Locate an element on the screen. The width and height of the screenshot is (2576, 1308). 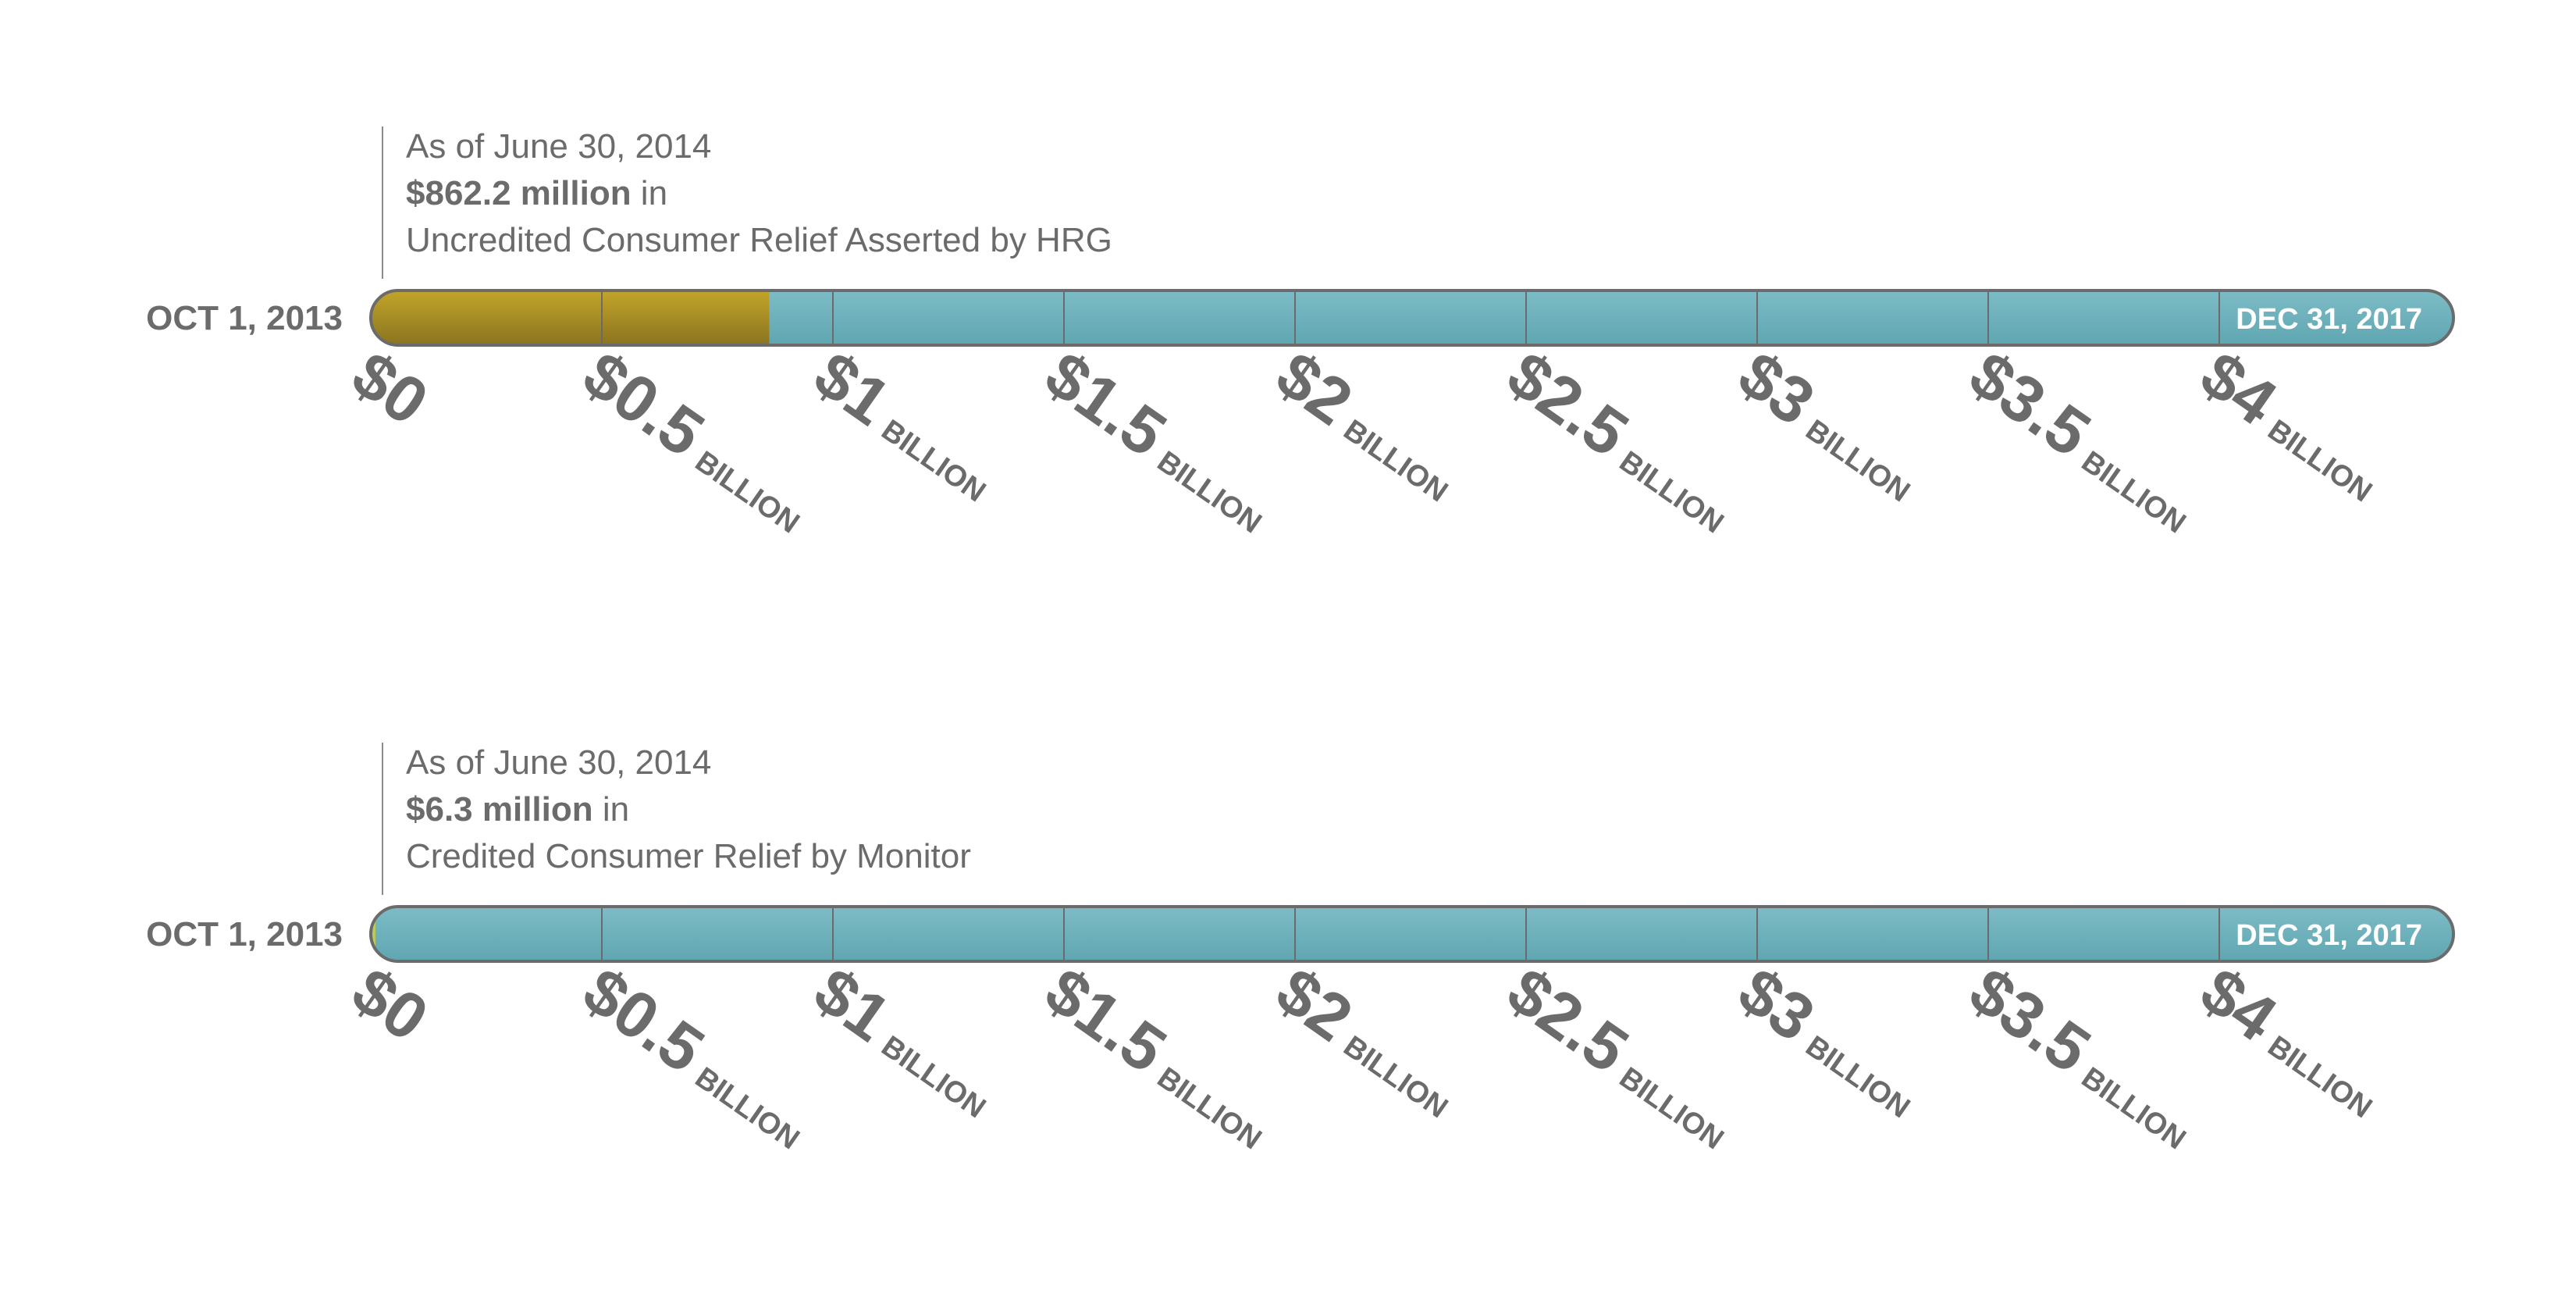
note-amount: $862.2 million is located at coordinates (519, 193).